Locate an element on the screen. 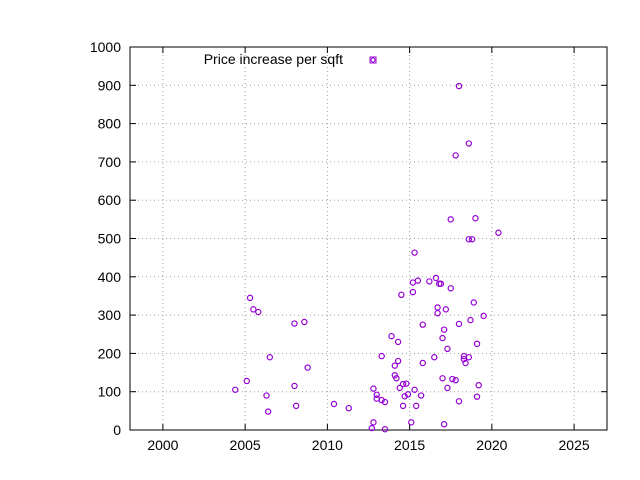  y-tick-label: 900 is located at coordinates (110, 85).